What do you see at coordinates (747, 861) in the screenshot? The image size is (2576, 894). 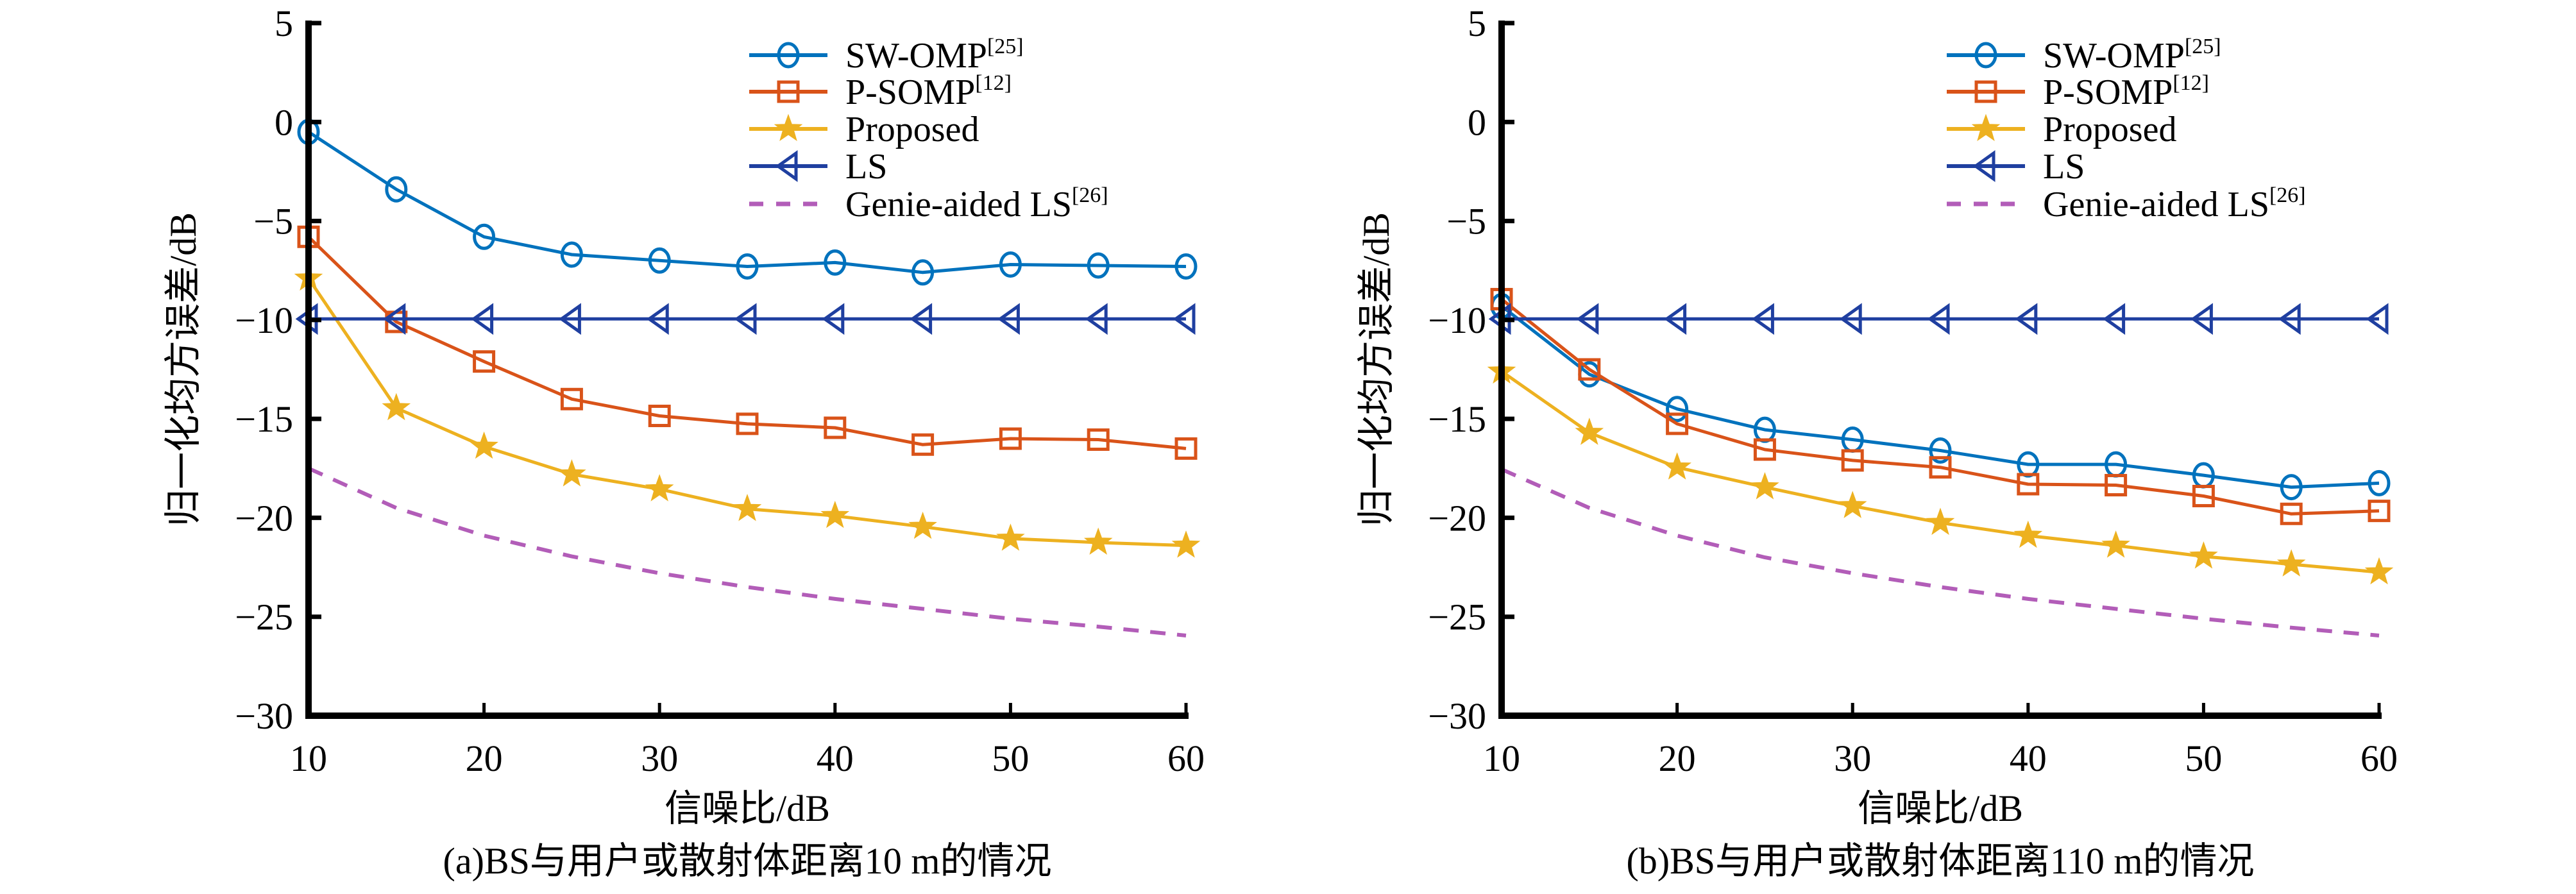 I see `panel-caption: (a)BS与用户或散射体距离10 m的情况` at bounding box center [747, 861].